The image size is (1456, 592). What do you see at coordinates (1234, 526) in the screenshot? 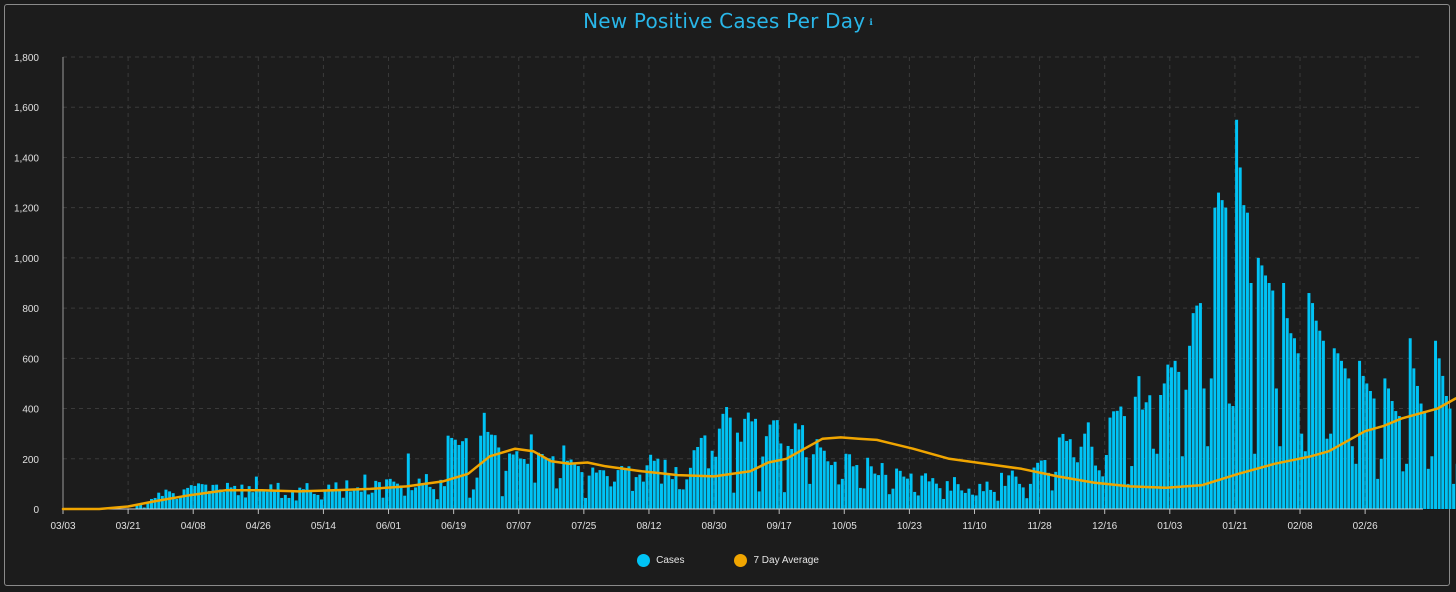
I see `x-tick-label: 01/21` at bounding box center [1234, 526].